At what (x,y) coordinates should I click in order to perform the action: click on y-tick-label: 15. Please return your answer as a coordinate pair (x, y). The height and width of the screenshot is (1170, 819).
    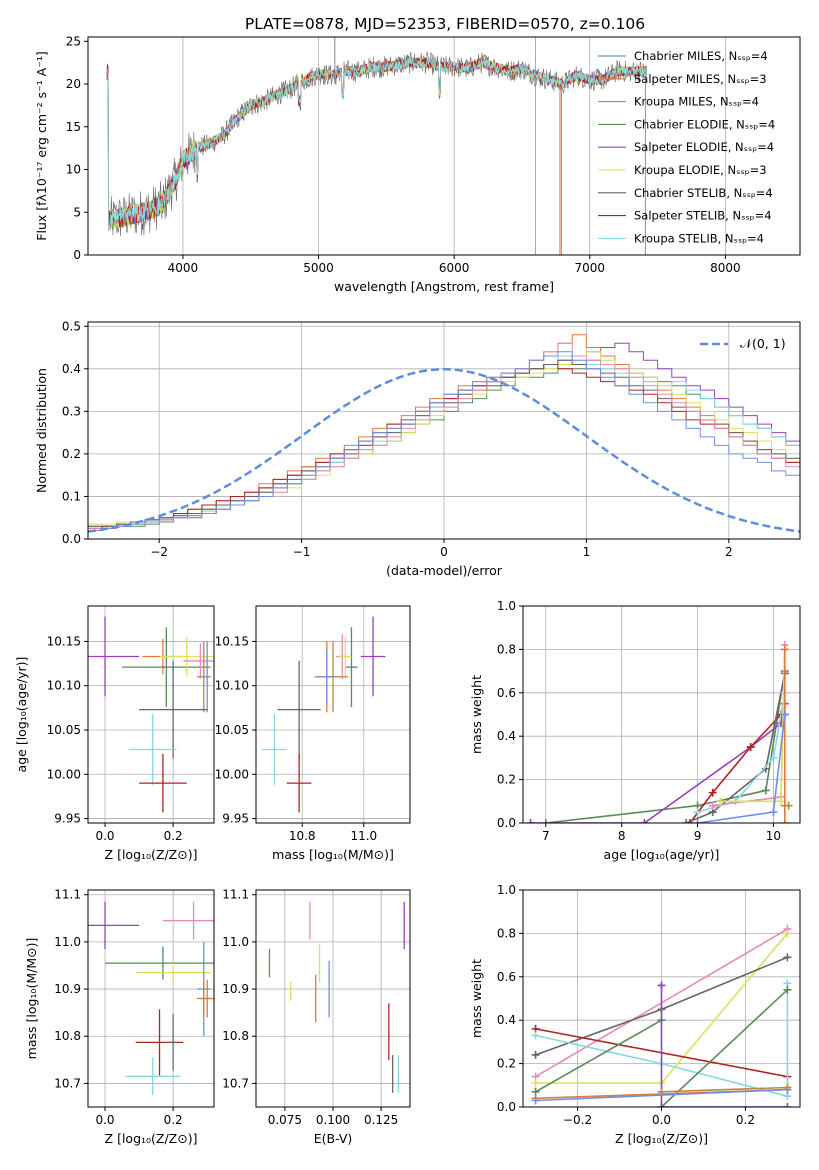
    Looking at the image, I should click on (73, 127).